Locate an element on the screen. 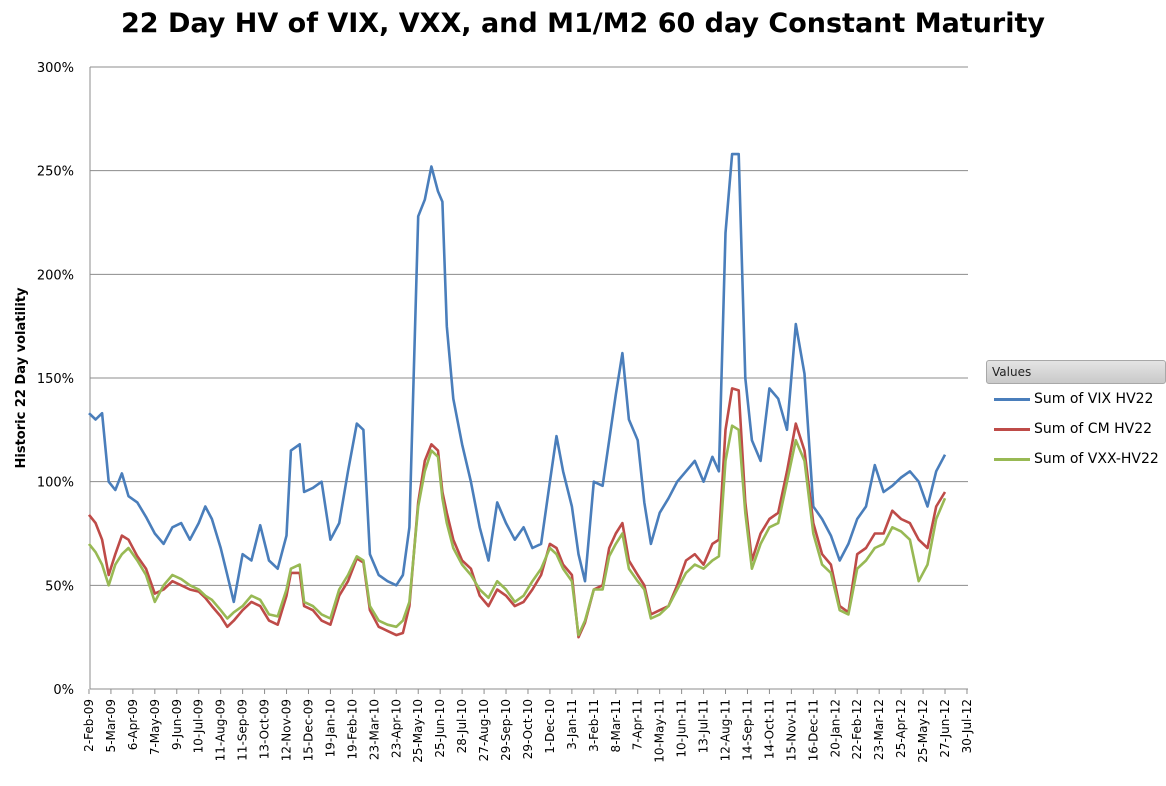 Image resolution: width=1166 pixels, height=786 pixels. x-tick-label: 22-Feb-12 is located at coordinates (857, 729).